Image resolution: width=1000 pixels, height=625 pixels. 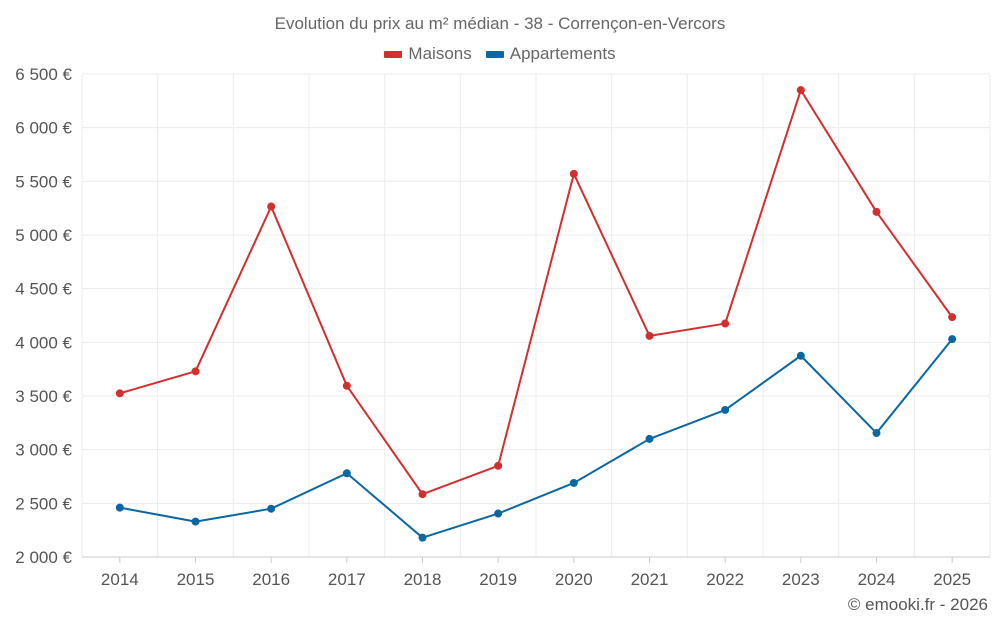 What do you see at coordinates (347, 579) in the screenshot?
I see `x-tick-label: 2017` at bounding box center [347, 579].